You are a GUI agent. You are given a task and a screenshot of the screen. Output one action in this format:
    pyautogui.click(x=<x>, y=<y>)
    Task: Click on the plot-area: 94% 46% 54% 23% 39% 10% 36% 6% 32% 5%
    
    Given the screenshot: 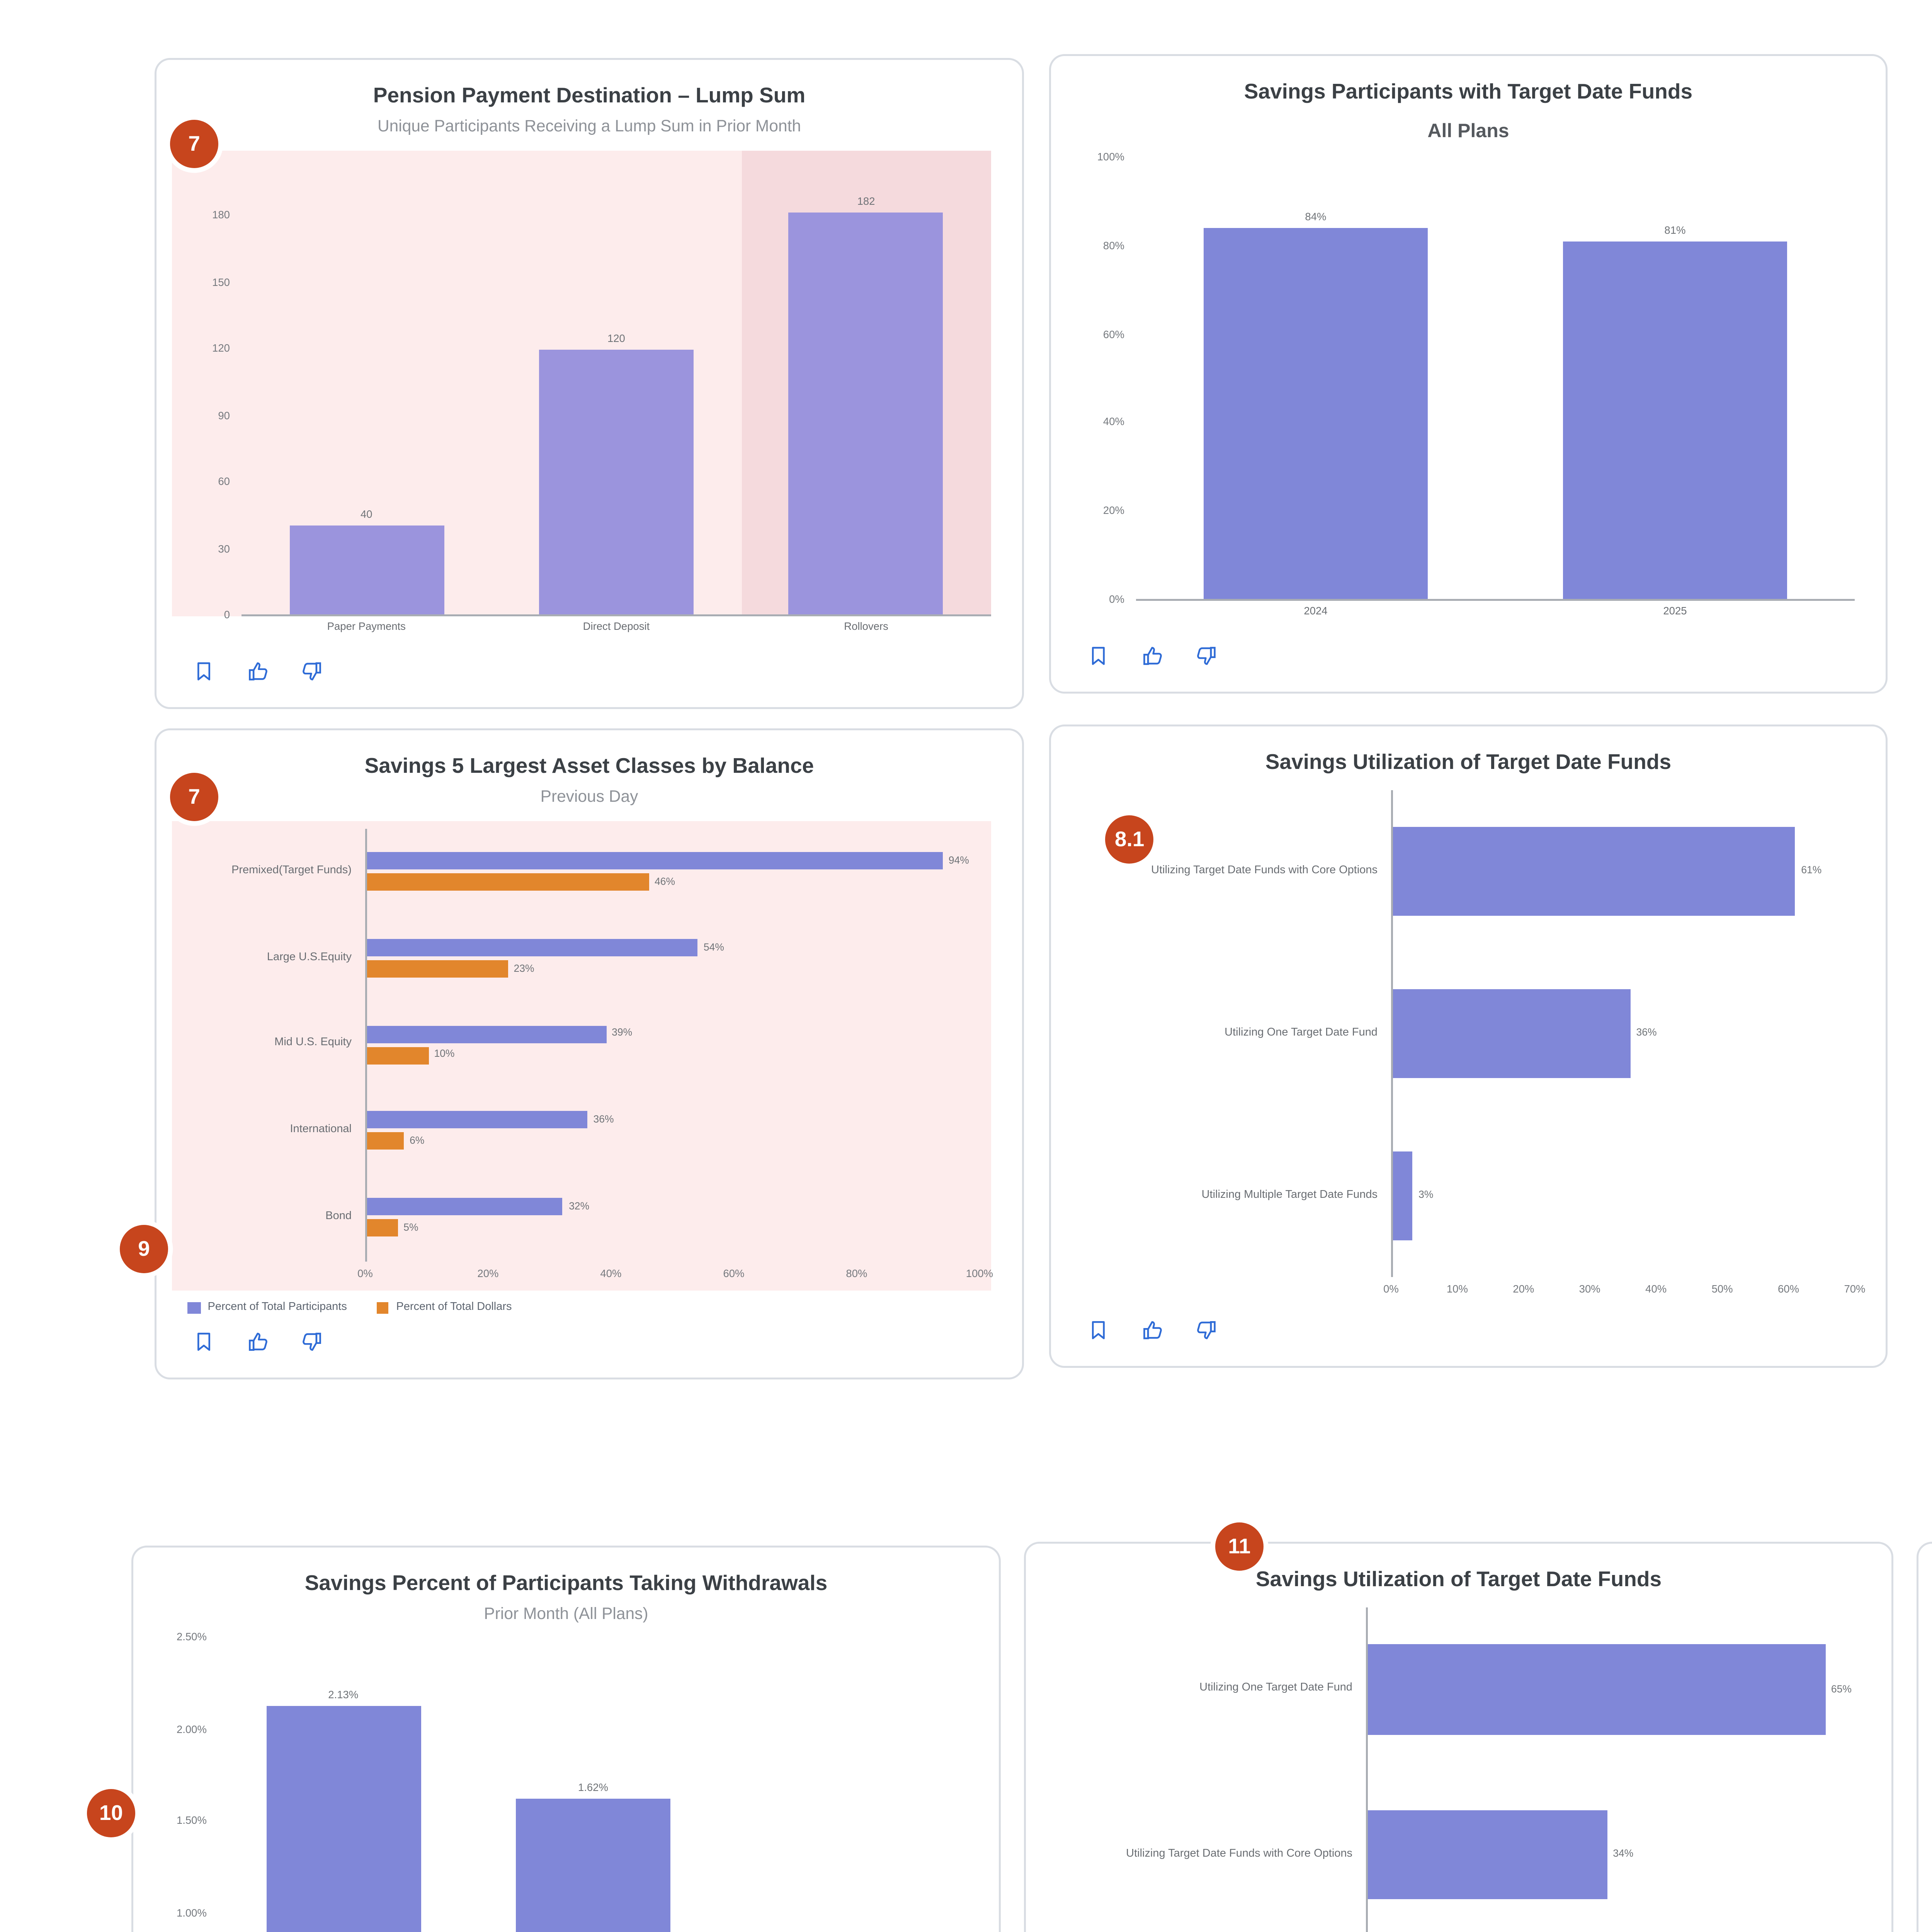 What is the action you would take?
    pyautogui.click(x=673, y=1045)
    